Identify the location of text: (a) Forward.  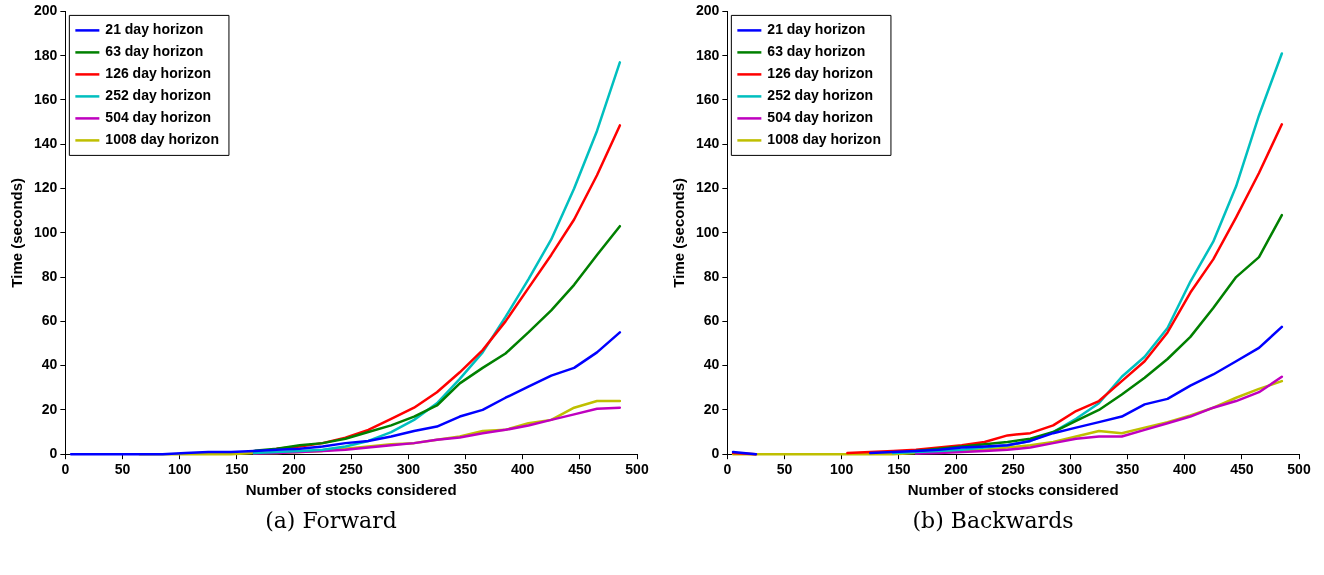
(331, 520).